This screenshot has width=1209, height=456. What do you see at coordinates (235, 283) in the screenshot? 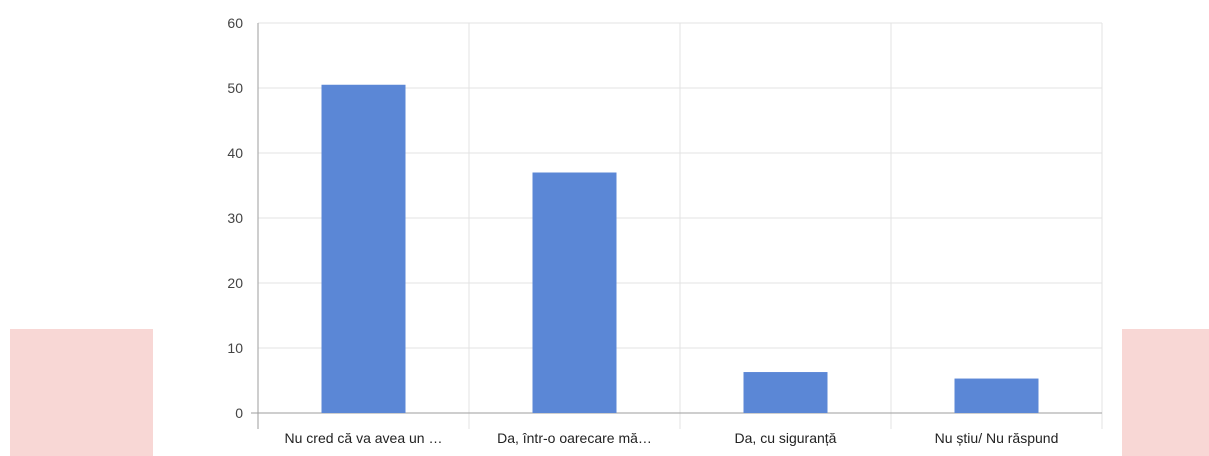
I see `y-tick-label: 20` at bounding box center [235, 283].